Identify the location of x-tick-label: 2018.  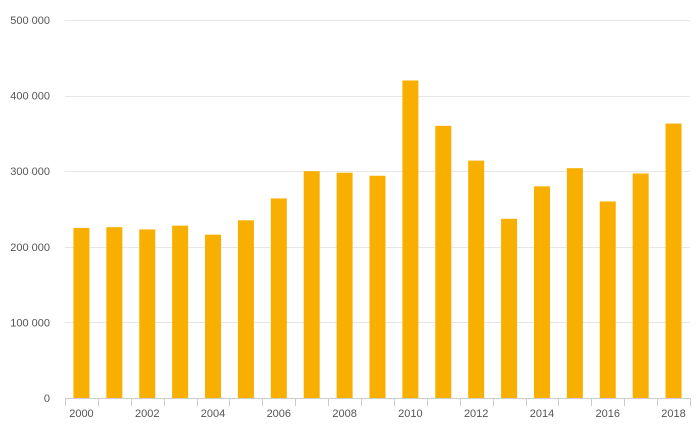
(673, 414).